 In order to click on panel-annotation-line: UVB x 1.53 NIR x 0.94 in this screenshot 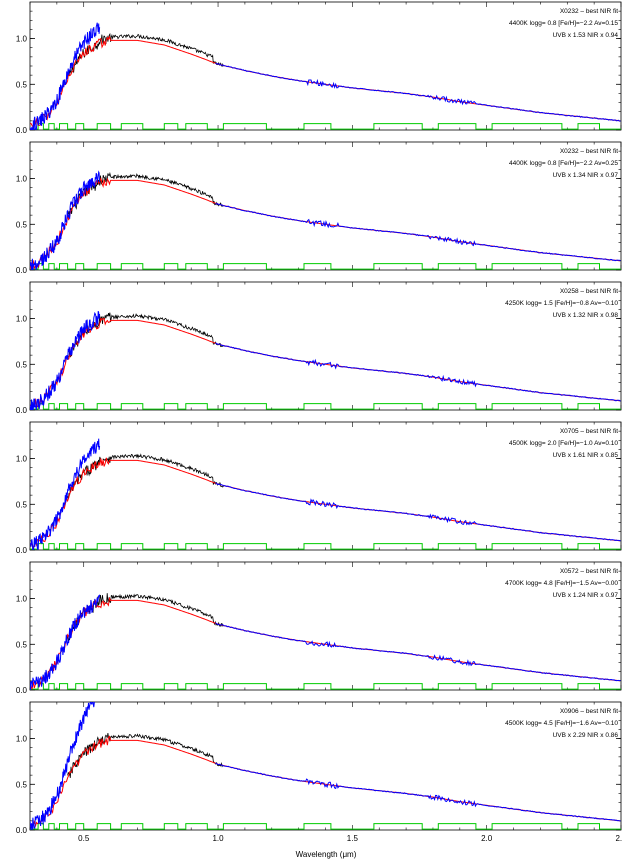, I will do `click(586, 35)`.